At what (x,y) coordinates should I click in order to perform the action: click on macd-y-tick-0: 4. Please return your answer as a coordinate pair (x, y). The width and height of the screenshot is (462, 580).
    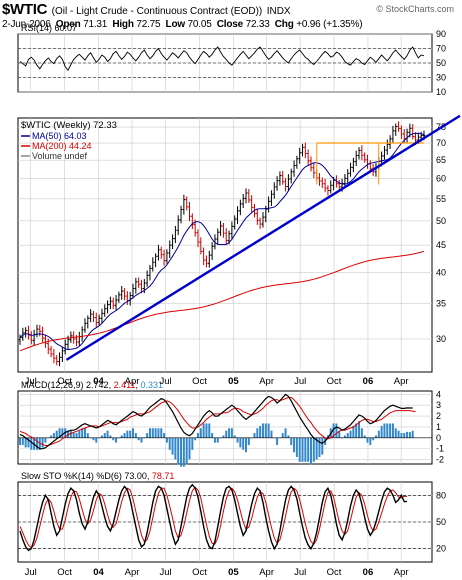
    Looking at the image, I should click on (438, 394).